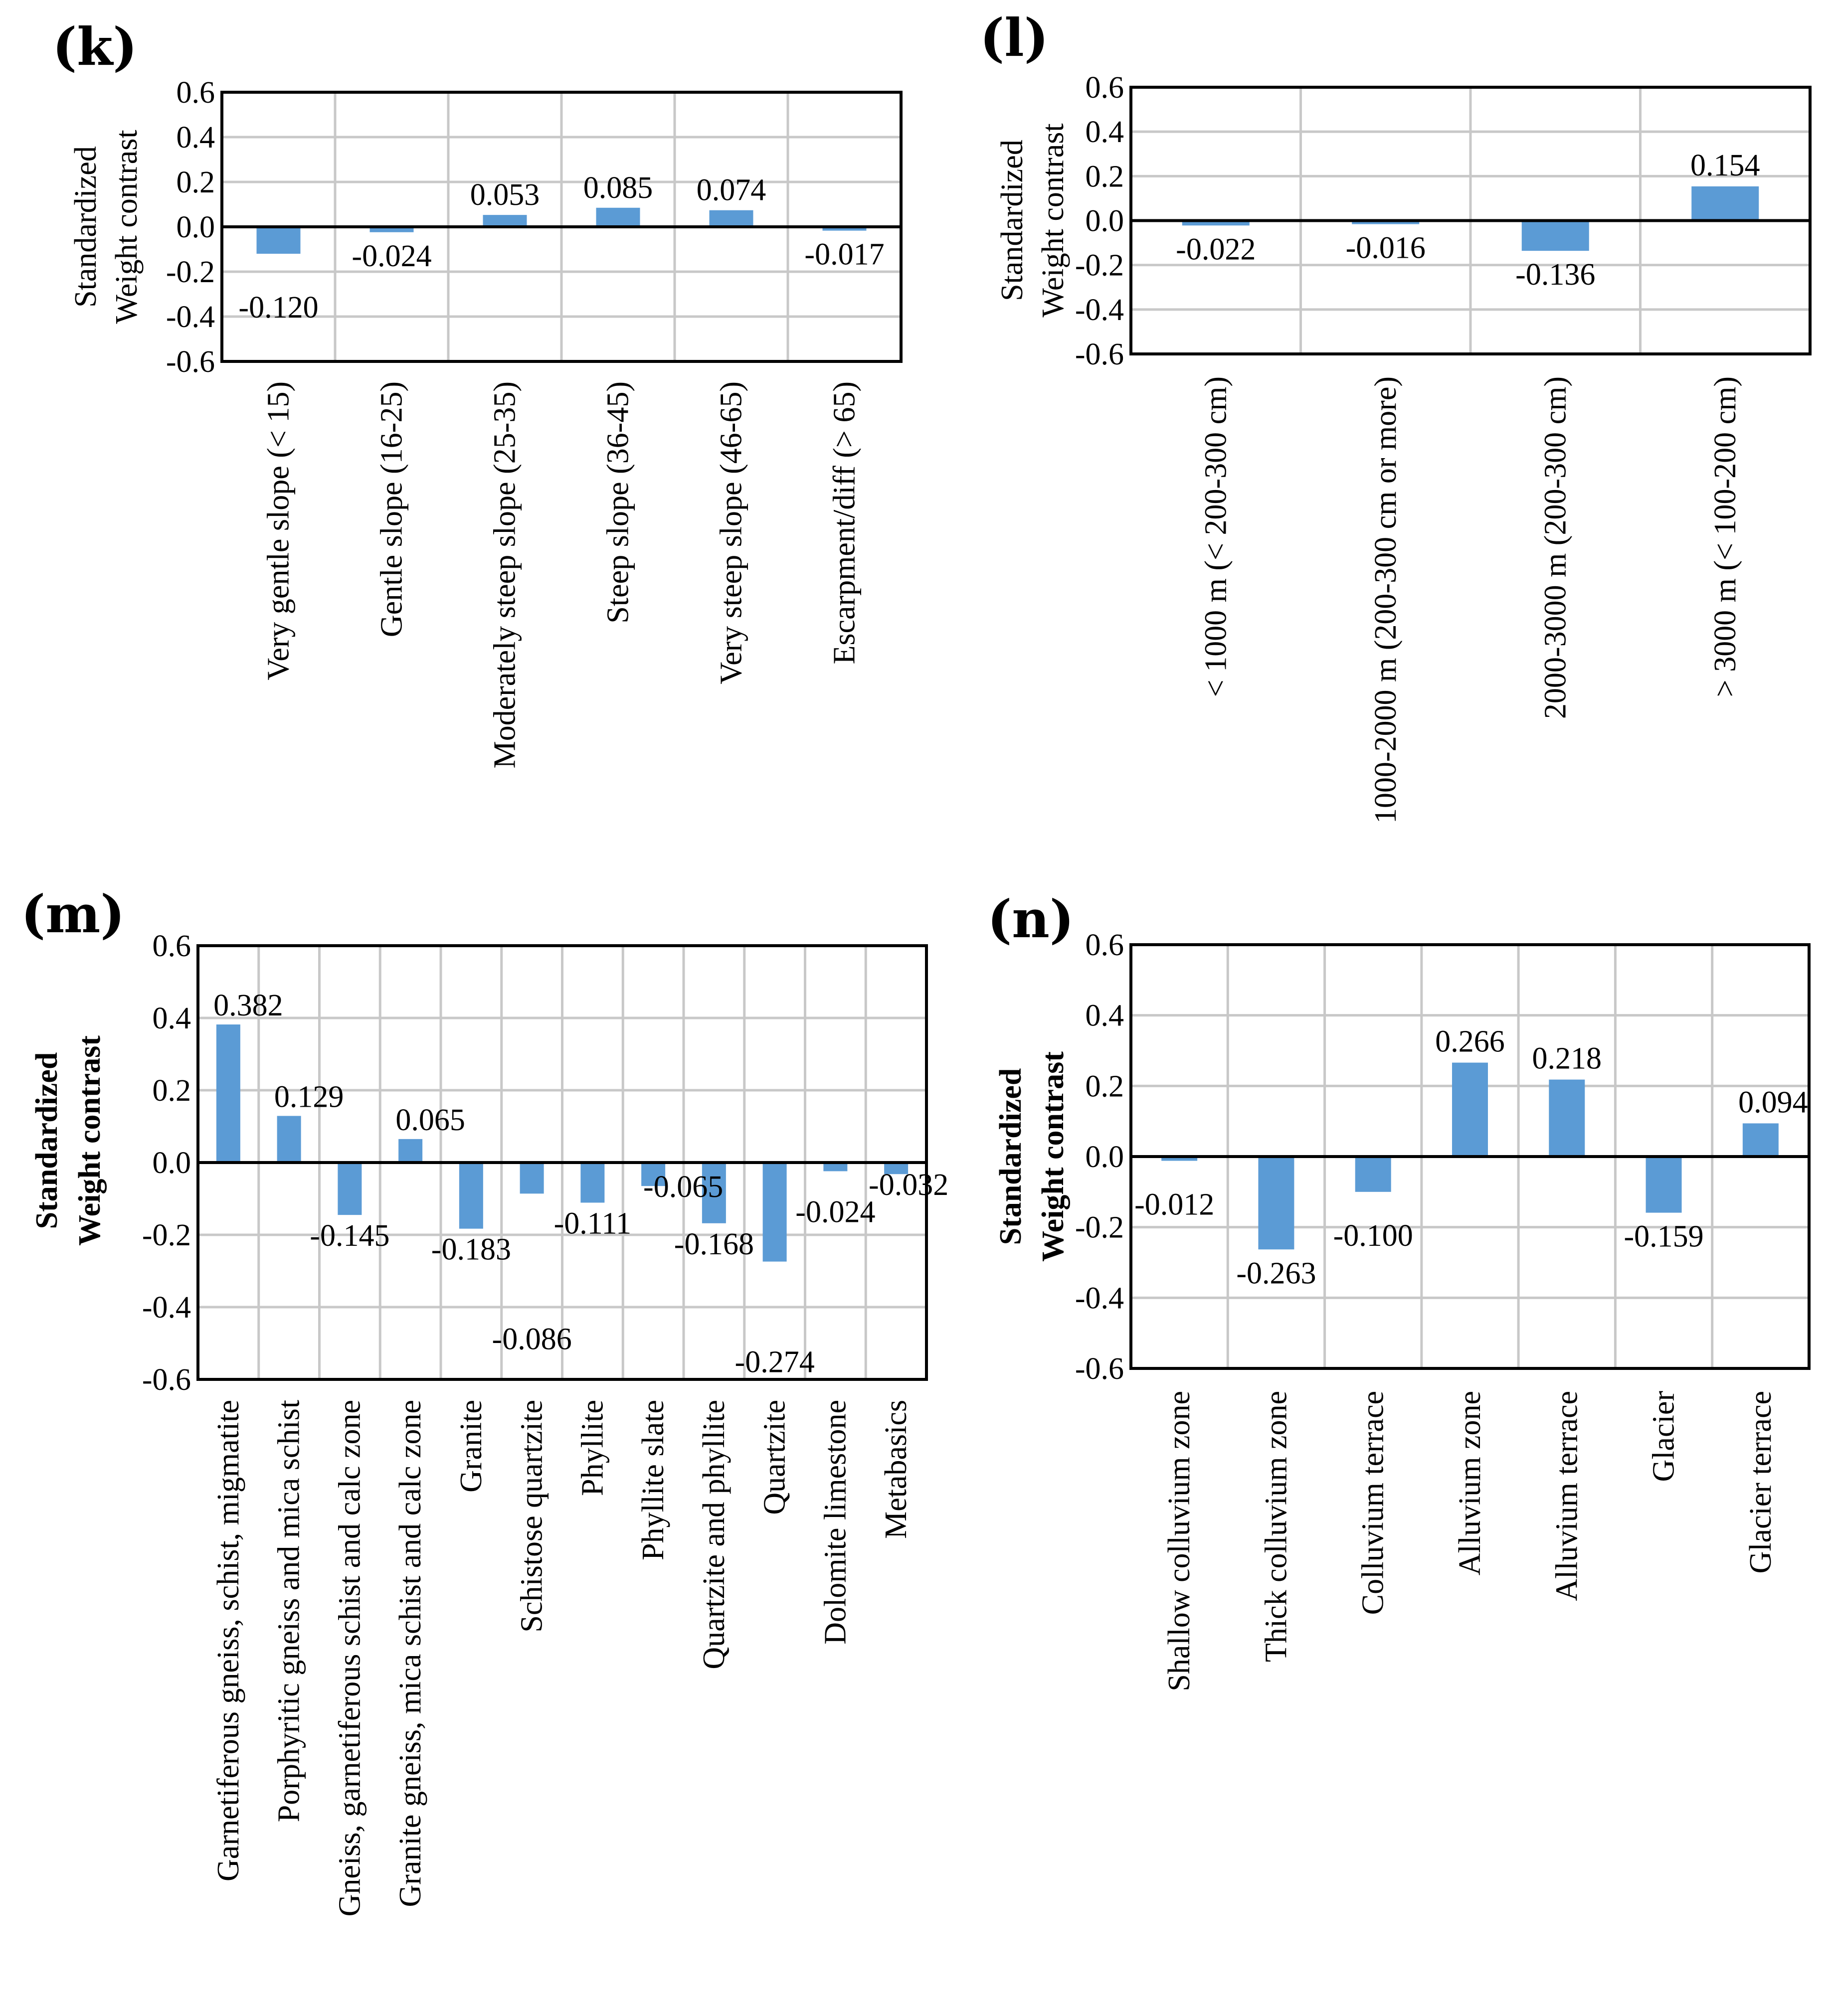 This screenshot has width=1831, height=2016. What do you see at coordinates (714, 1244) in the screenshot?
I see `data-label: -0.168` at bounding box center [714, 1244].